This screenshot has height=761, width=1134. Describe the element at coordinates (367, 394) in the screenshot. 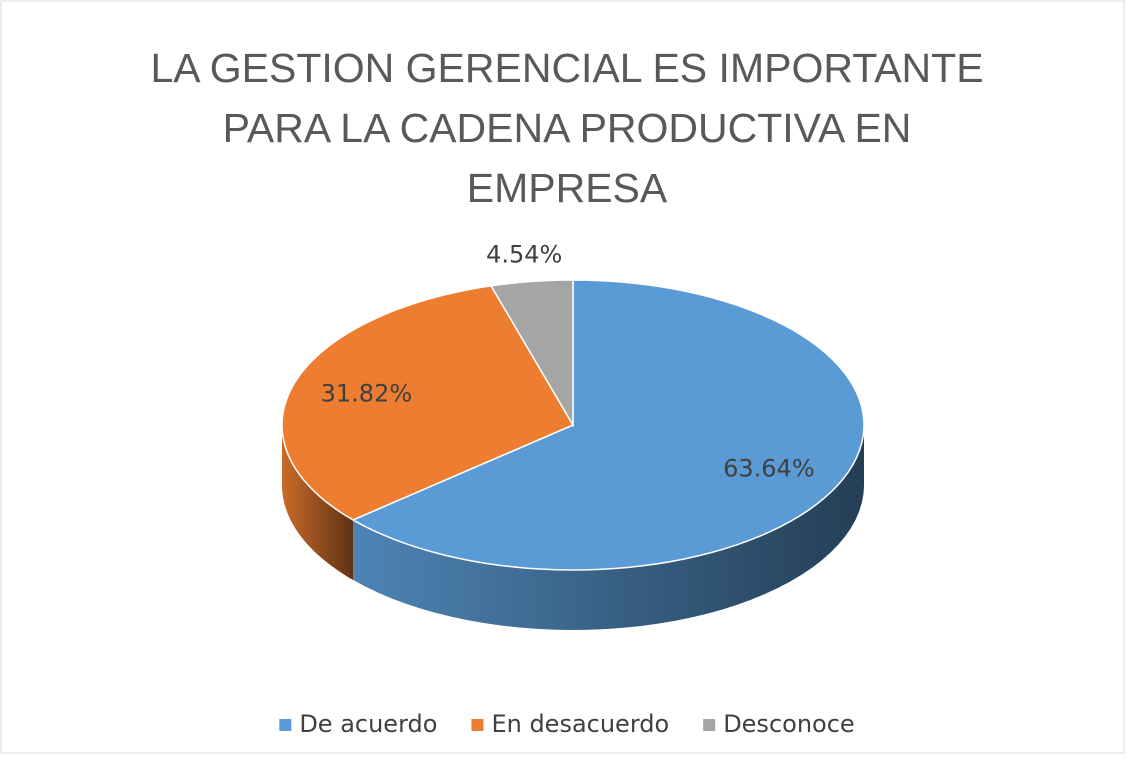

I see `data-label: 31.82%` at that location.